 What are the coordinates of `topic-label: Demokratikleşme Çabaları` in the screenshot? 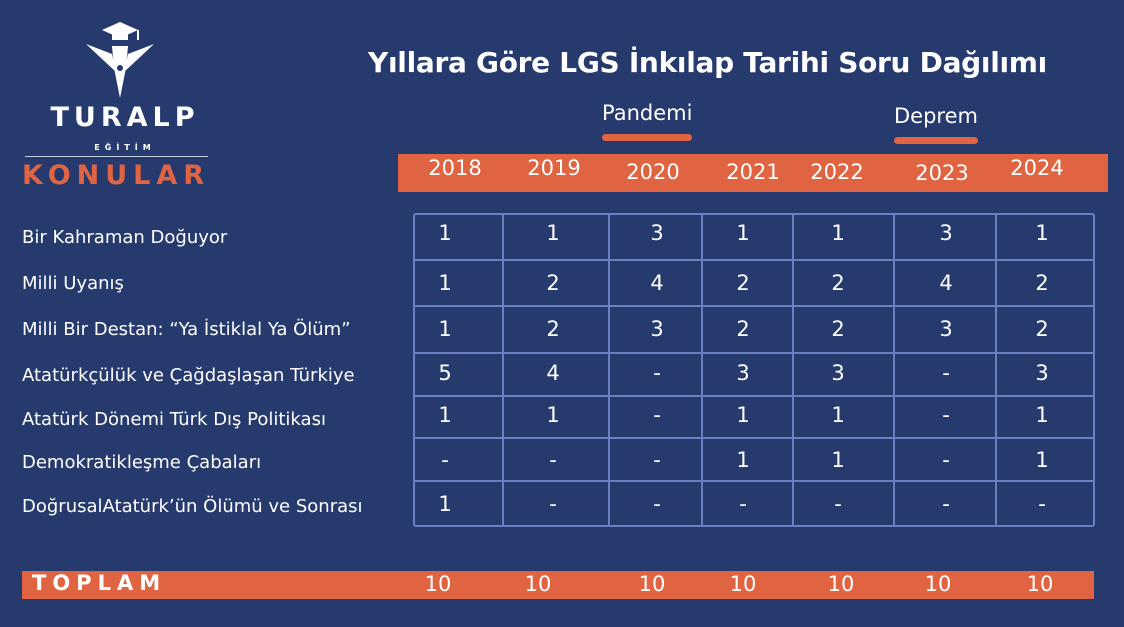 It's located at (142, 462).